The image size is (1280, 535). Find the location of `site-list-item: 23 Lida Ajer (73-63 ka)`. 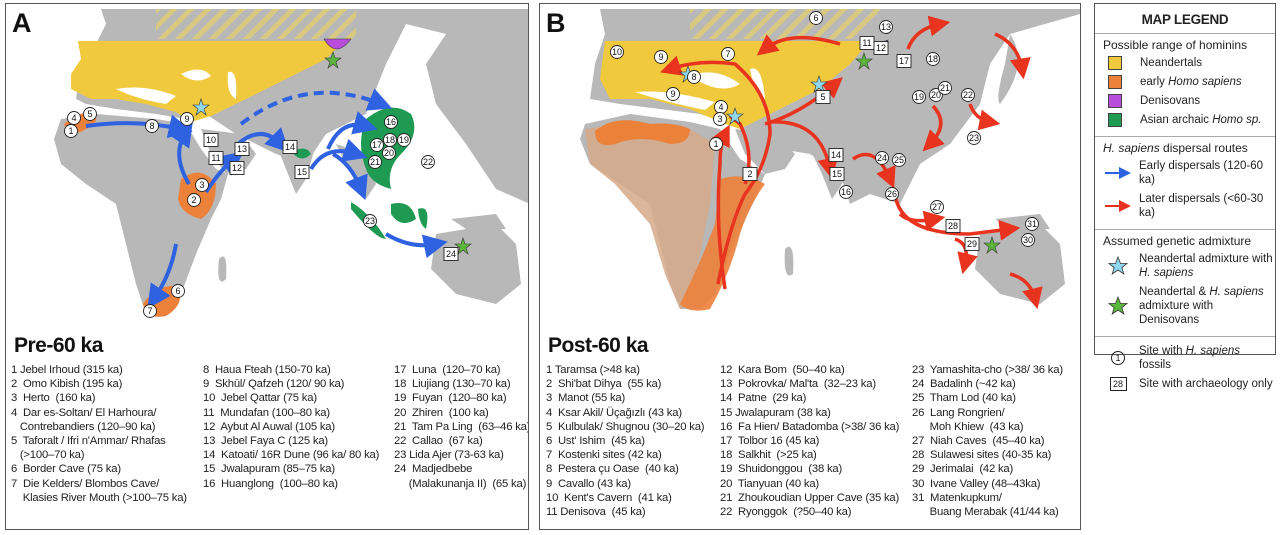

site-list-item: 23 Lida Ajer (73-63 ka) is located at coordinates (449, 455).